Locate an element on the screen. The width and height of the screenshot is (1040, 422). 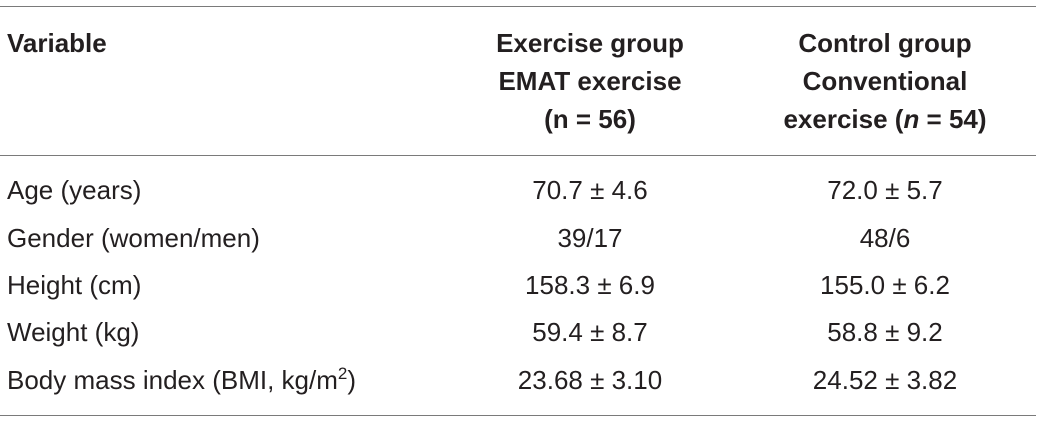
cell-control: 24.52 ± 3.82 is located at coordinates (885, 380).